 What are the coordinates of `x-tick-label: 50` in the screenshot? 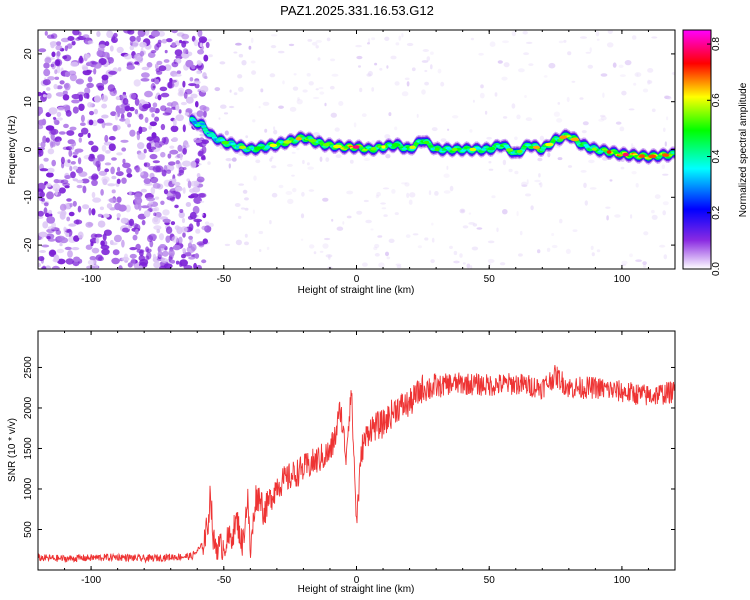 It's located at (490, 279).